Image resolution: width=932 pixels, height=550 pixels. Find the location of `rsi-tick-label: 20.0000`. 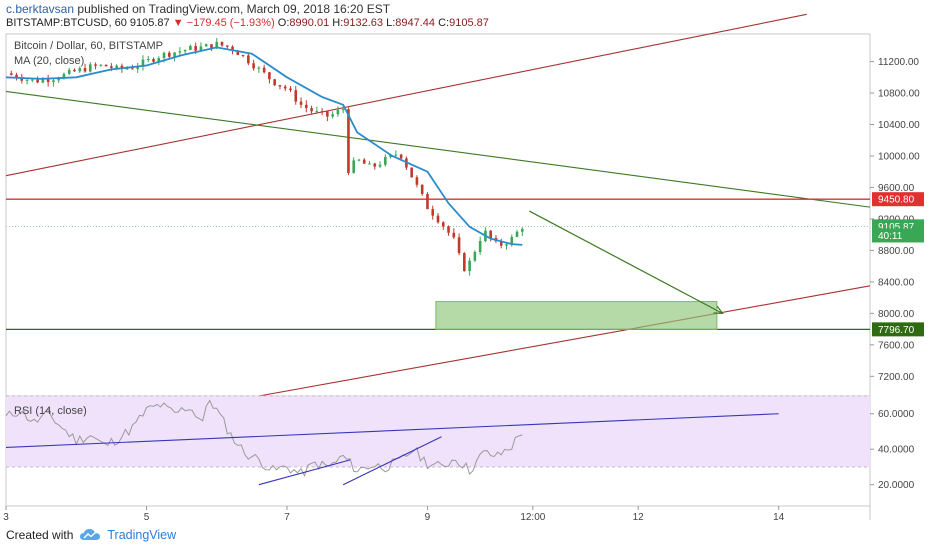

rsi-tick-label: 20.0000 is located at coordinates (896, 485).